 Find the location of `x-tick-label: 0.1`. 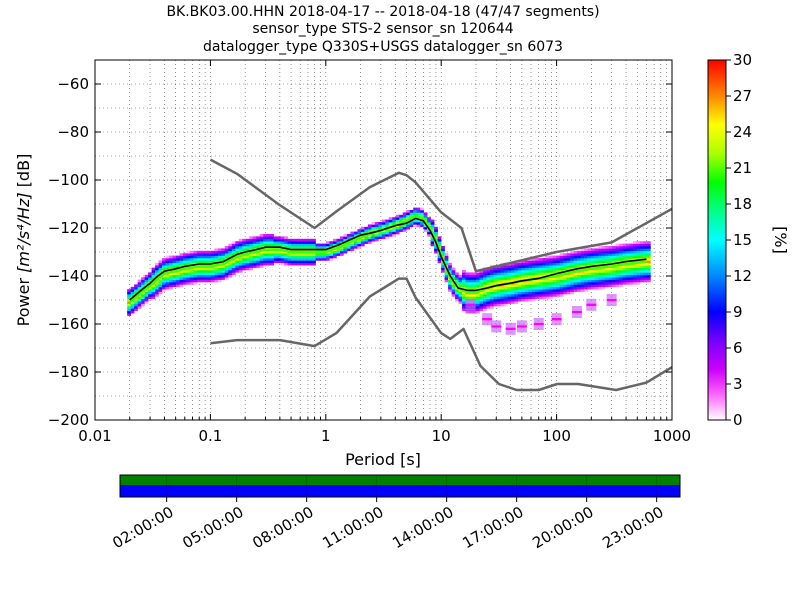

x-tick-label: 0.1 is located at coordinates (210, 436).